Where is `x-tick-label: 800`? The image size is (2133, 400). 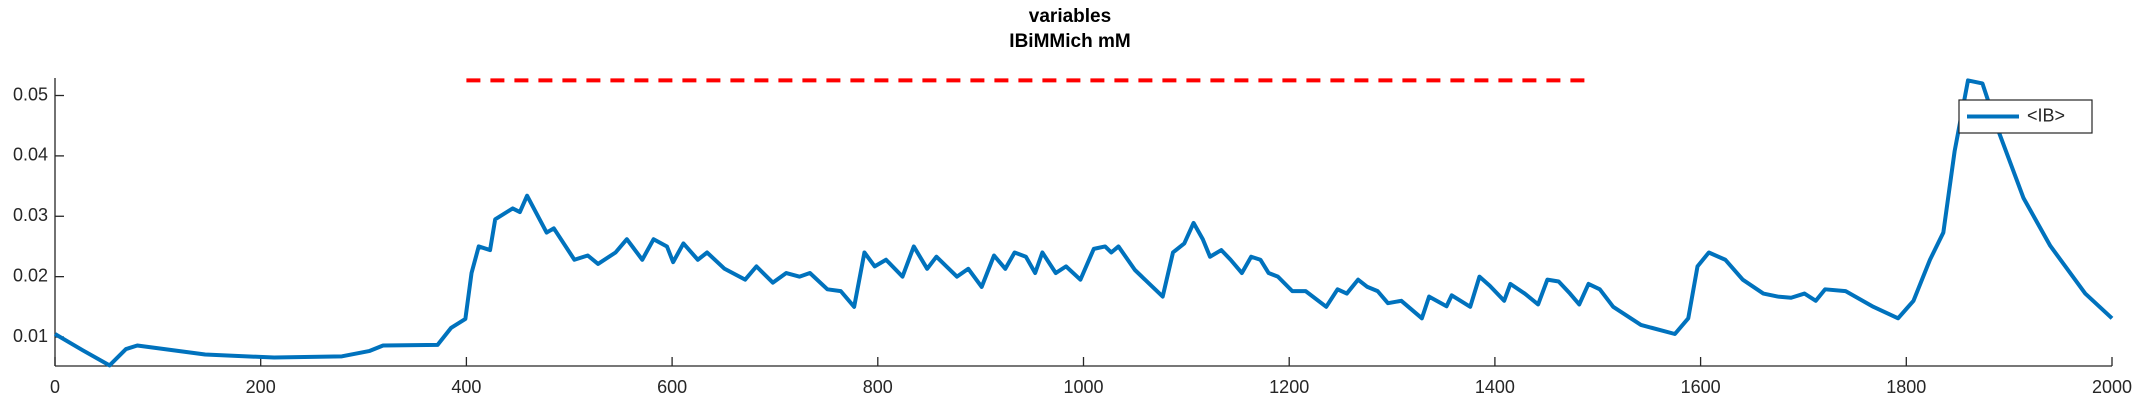 x-tick-label: 800 is located at coordinates (878, 387).